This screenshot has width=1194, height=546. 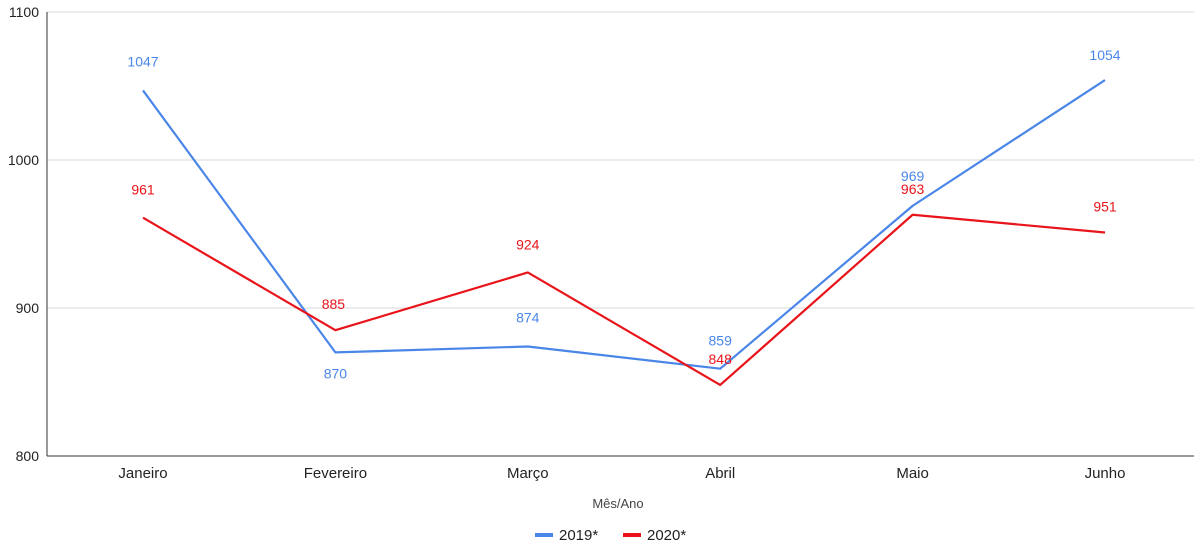 What do you see at coordinates (1104, 55) in the screenshot?
I see `data-label: 1054` at bounding box center [1104, 55].